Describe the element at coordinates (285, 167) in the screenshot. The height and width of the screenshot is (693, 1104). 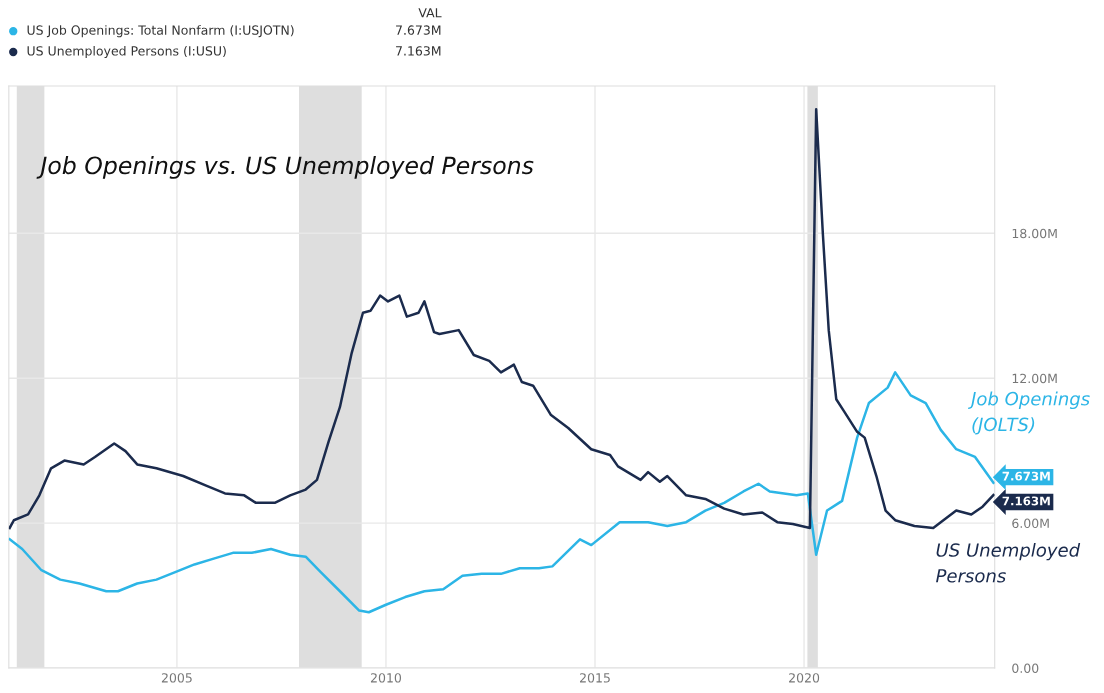
I see `text: Job Openings vs. US Unemployed Persons` at that location.